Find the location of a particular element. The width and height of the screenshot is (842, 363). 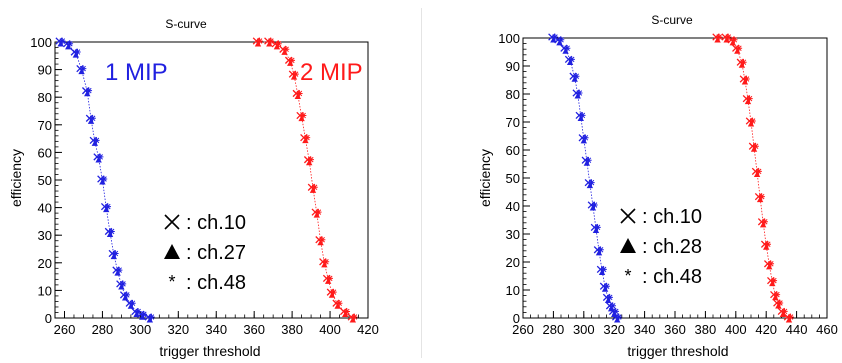

x-tick-label: 260 is located at coordinates (65, 329).